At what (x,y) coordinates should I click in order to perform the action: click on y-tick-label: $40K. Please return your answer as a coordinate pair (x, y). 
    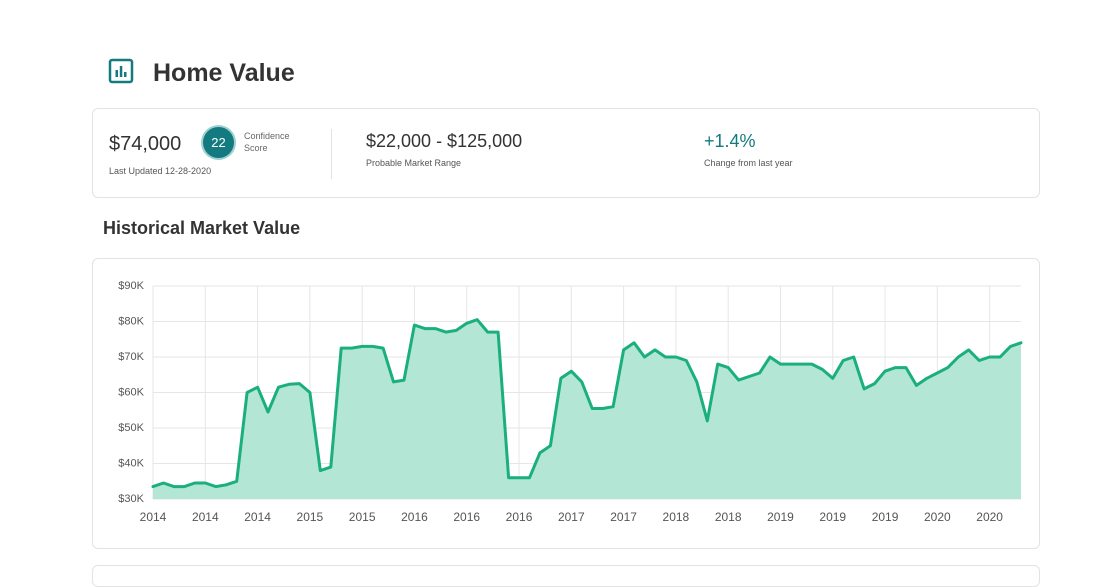
    Looking at the image, I should click on (131, 463).